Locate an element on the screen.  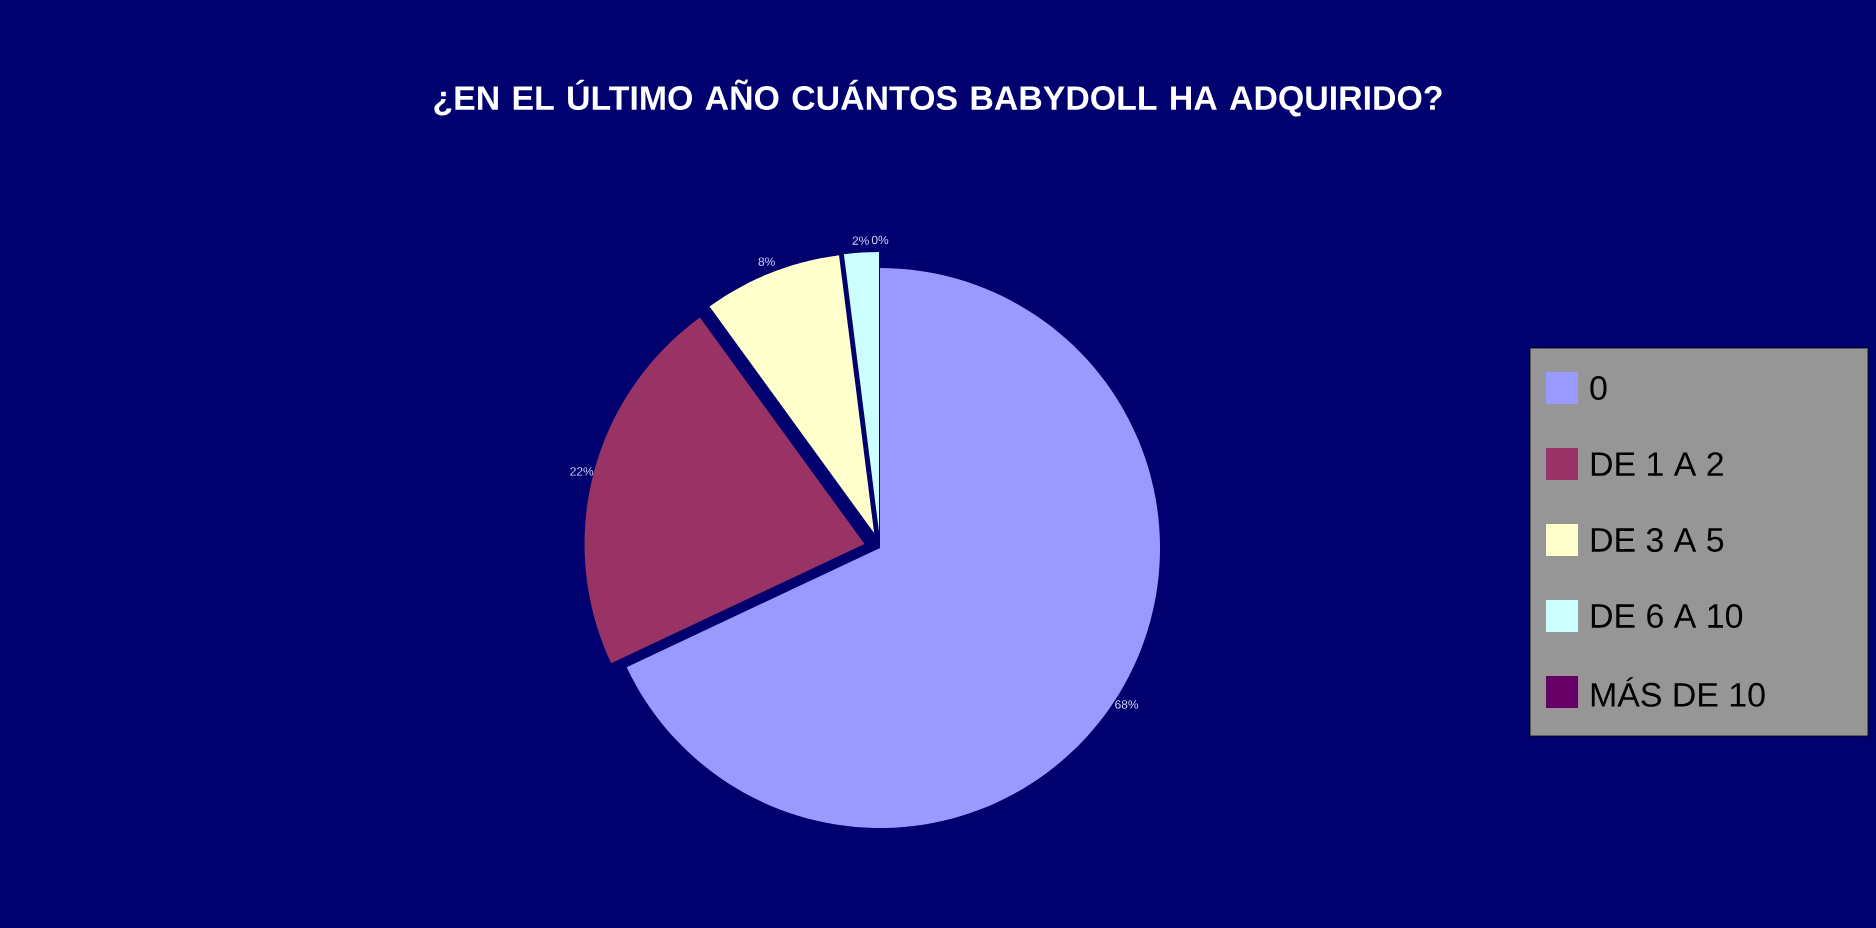
legend-label: DE 6 A 10 is located at coordinates (1667, 616).